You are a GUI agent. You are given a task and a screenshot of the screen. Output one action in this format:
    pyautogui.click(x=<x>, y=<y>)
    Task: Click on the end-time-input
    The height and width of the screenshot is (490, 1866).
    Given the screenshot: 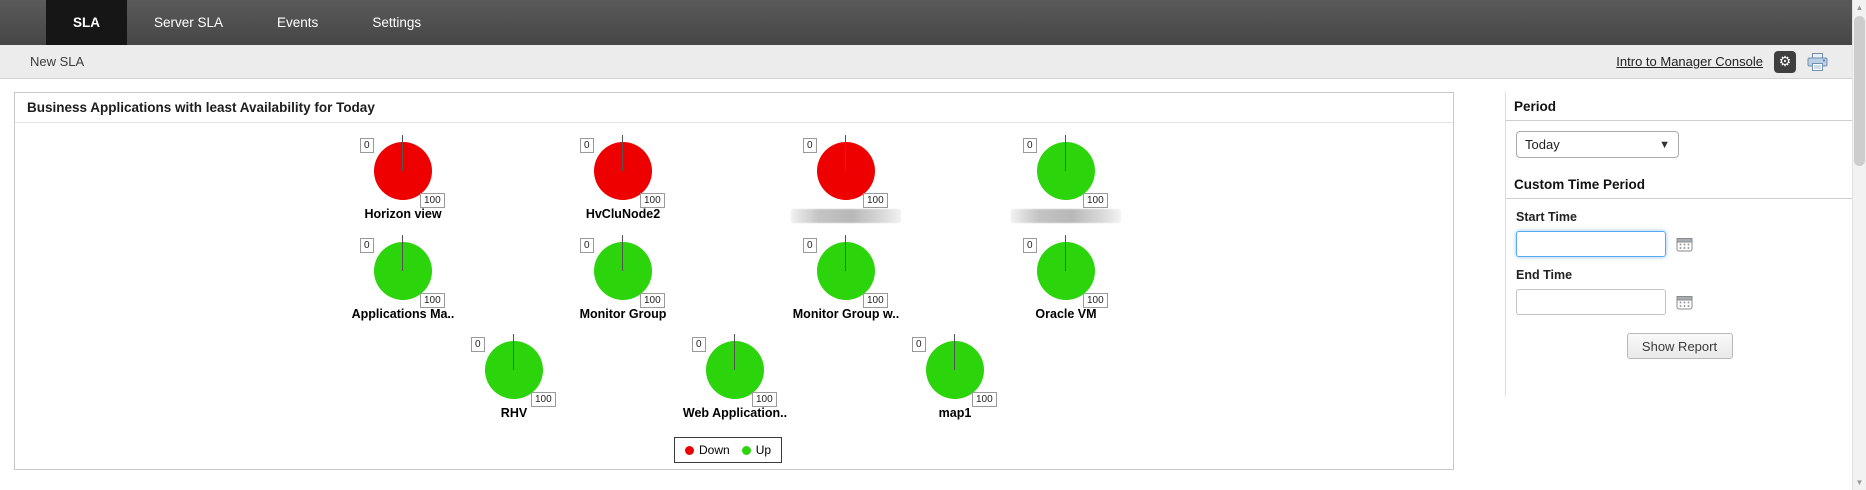 What is the action you would take?
    pyautogui.click(x=1591, y=302)
    